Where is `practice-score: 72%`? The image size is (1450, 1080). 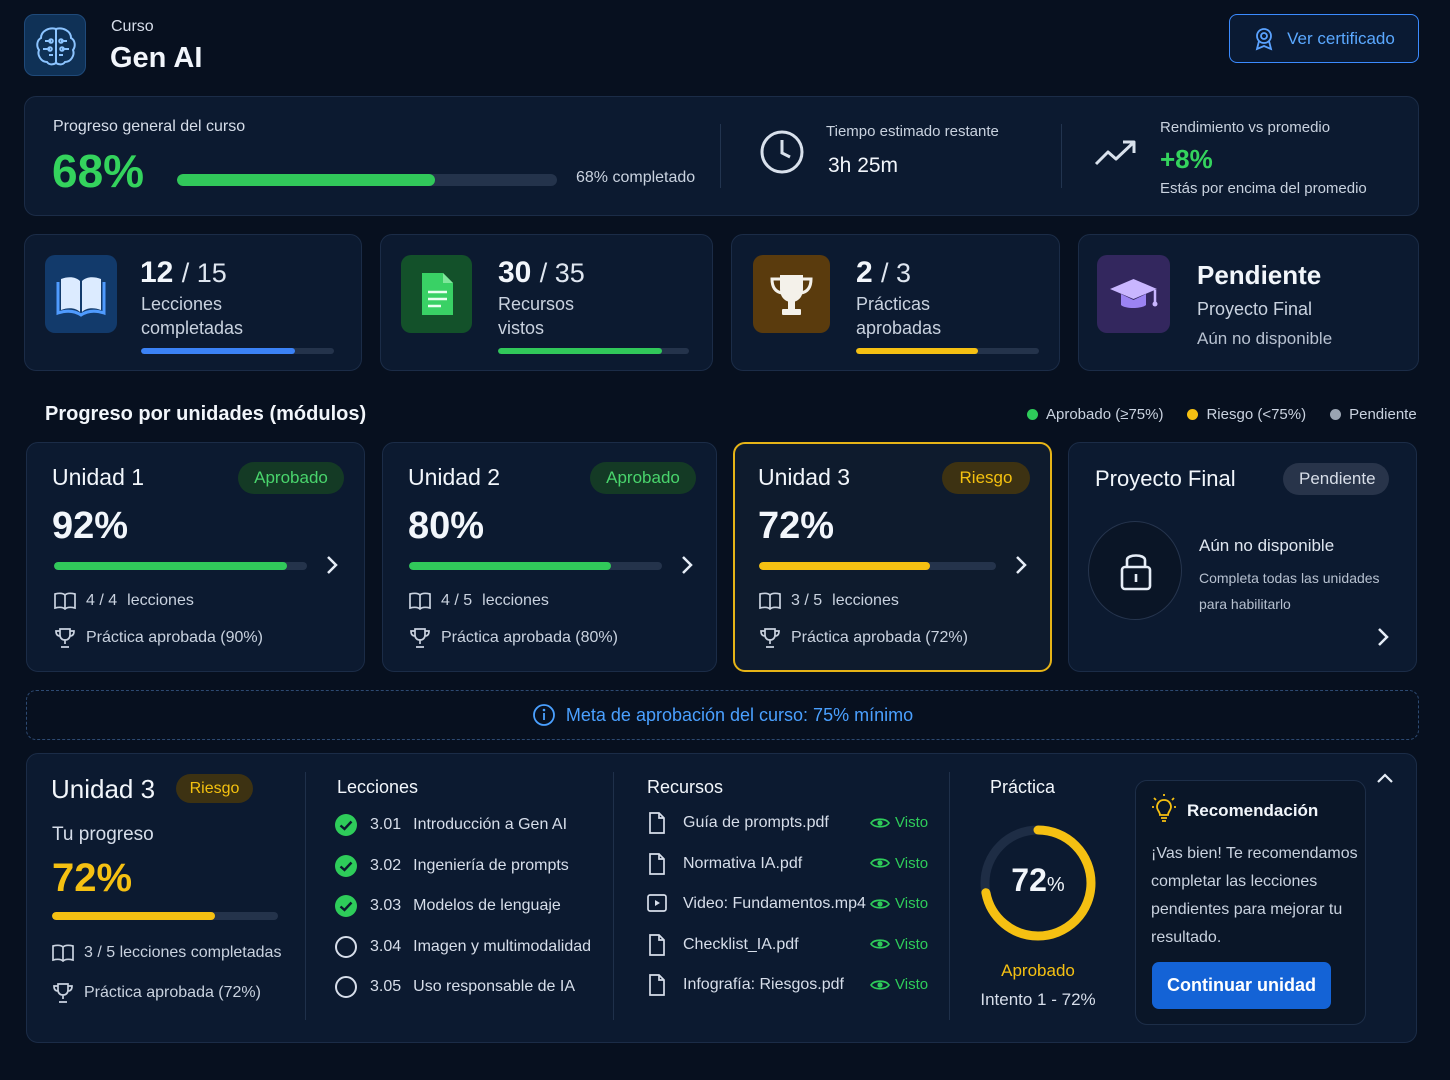 practice-score: 72% is located at coordinates (1038, 880).